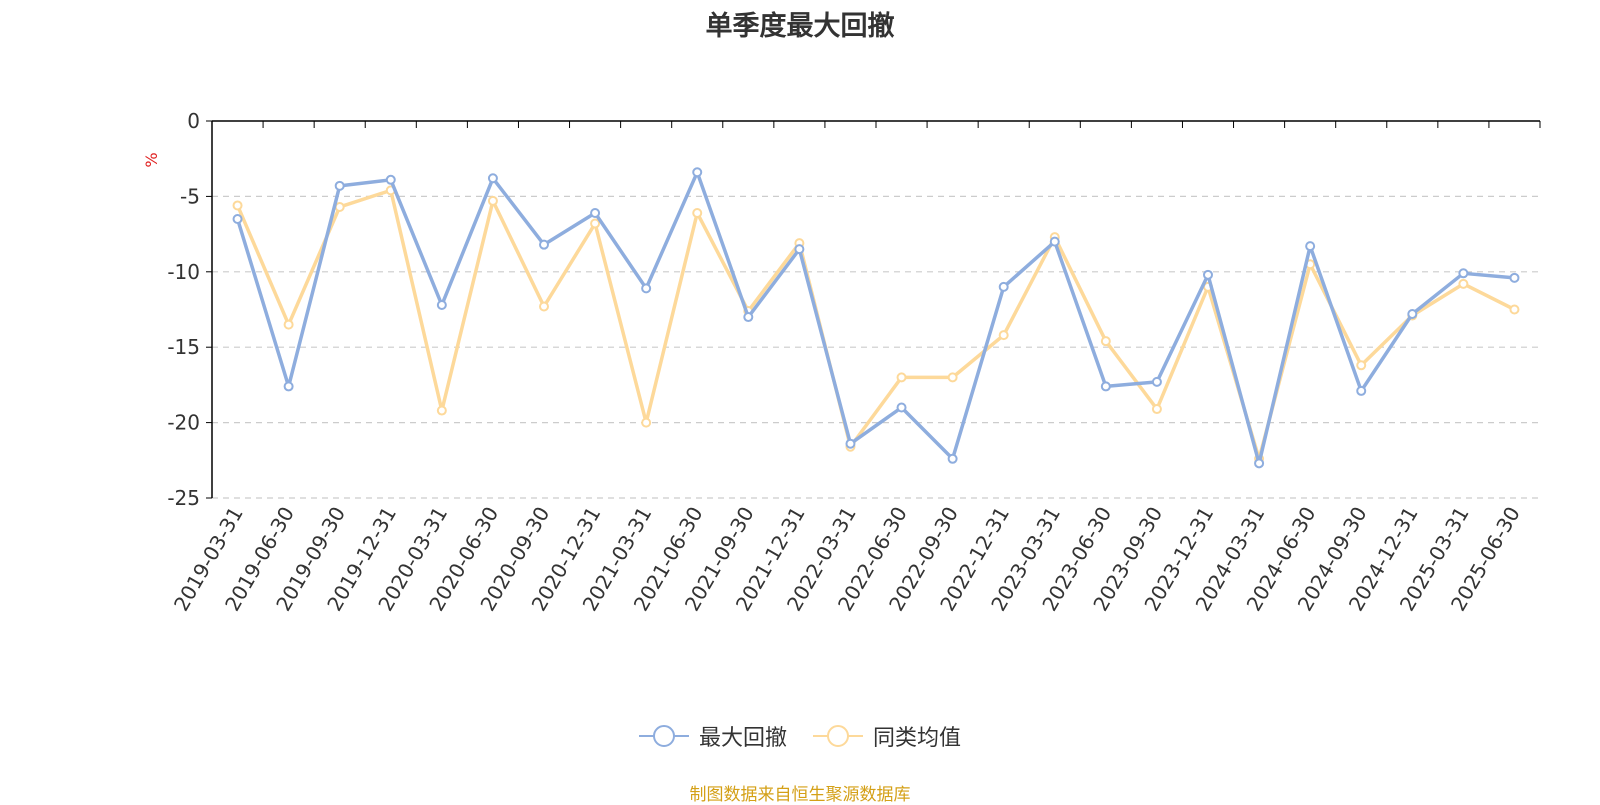  What do you see at coordinates (183, 347) in the screenshot?
I see `y-tick-label: -15` at bounding box center [183, 347].